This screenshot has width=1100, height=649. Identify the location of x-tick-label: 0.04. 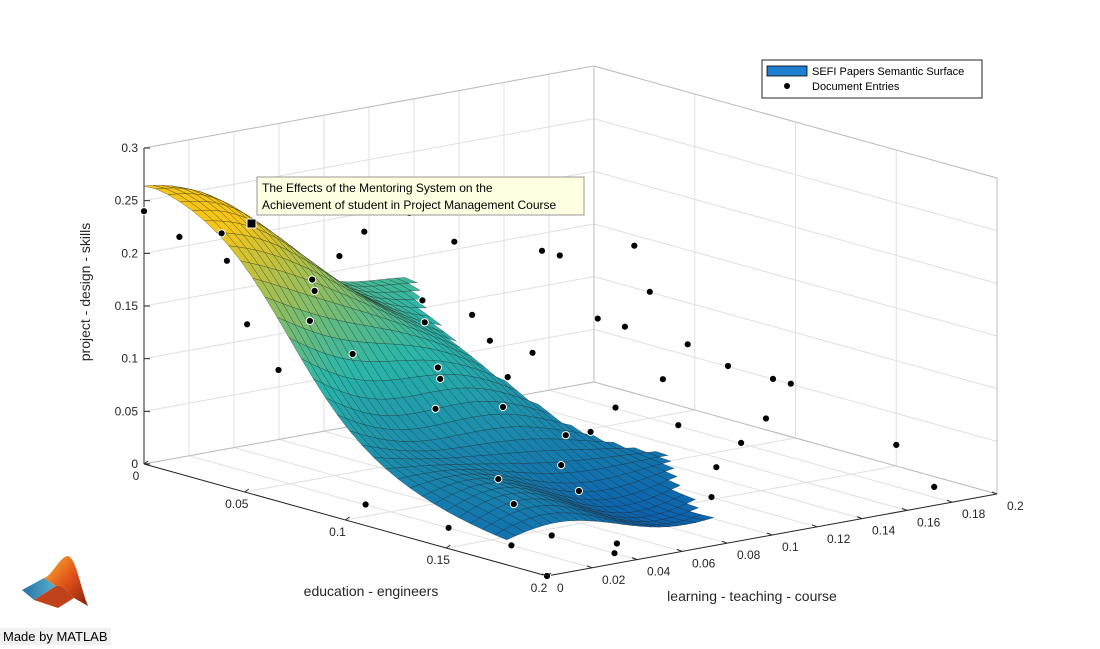
(659, 572).